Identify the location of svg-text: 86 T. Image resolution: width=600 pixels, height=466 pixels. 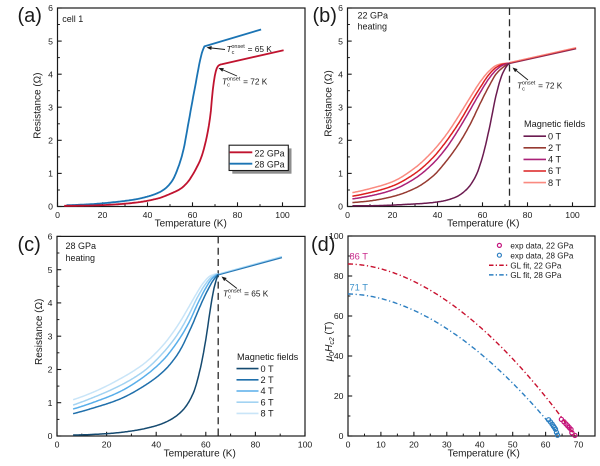
(359, 257).